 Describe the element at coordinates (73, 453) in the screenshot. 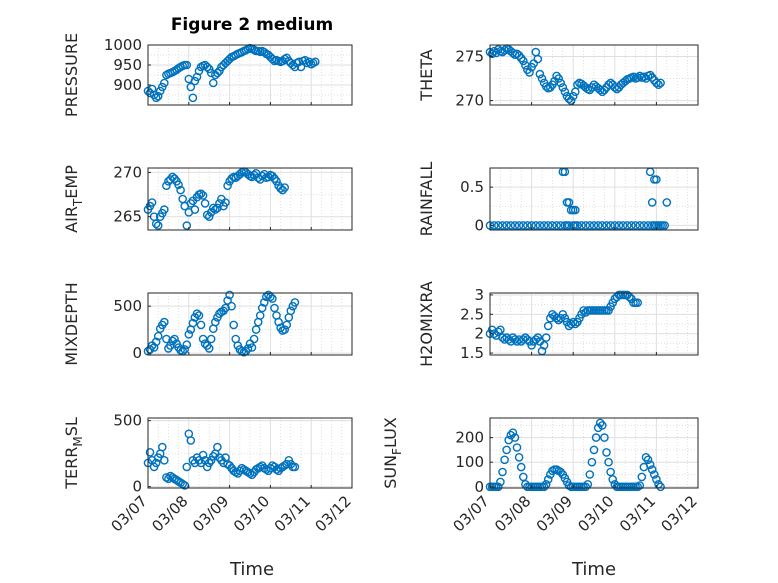

I see `y-axis-label-terr-msl: TERRMSL` at that location.